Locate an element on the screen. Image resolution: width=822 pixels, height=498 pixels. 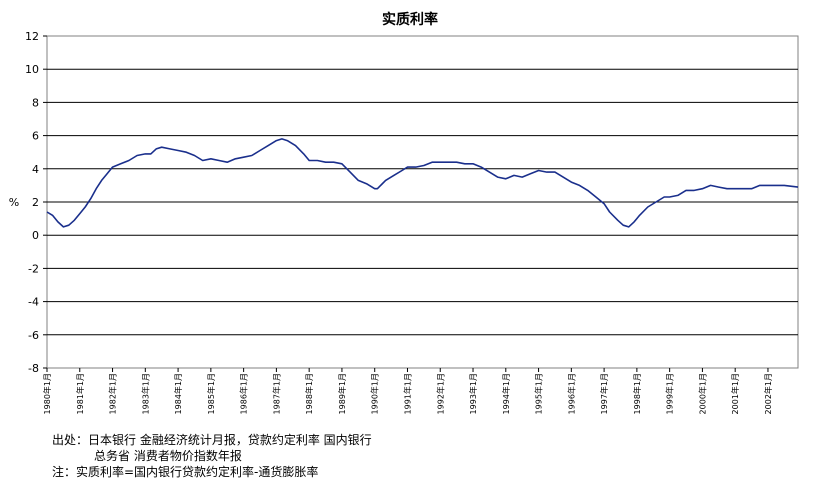
x-tick-label: 1980年1月 is located at coordinates (47, 393).